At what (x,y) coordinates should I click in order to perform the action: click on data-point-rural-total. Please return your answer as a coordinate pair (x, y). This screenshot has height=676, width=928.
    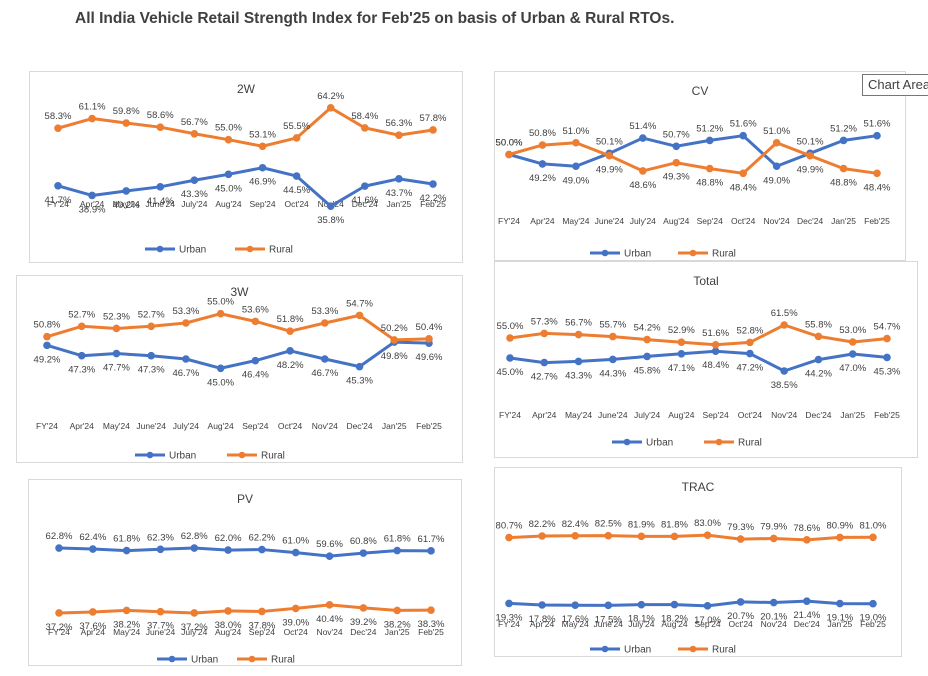
    Looking at the image, I should click on (852, 342).